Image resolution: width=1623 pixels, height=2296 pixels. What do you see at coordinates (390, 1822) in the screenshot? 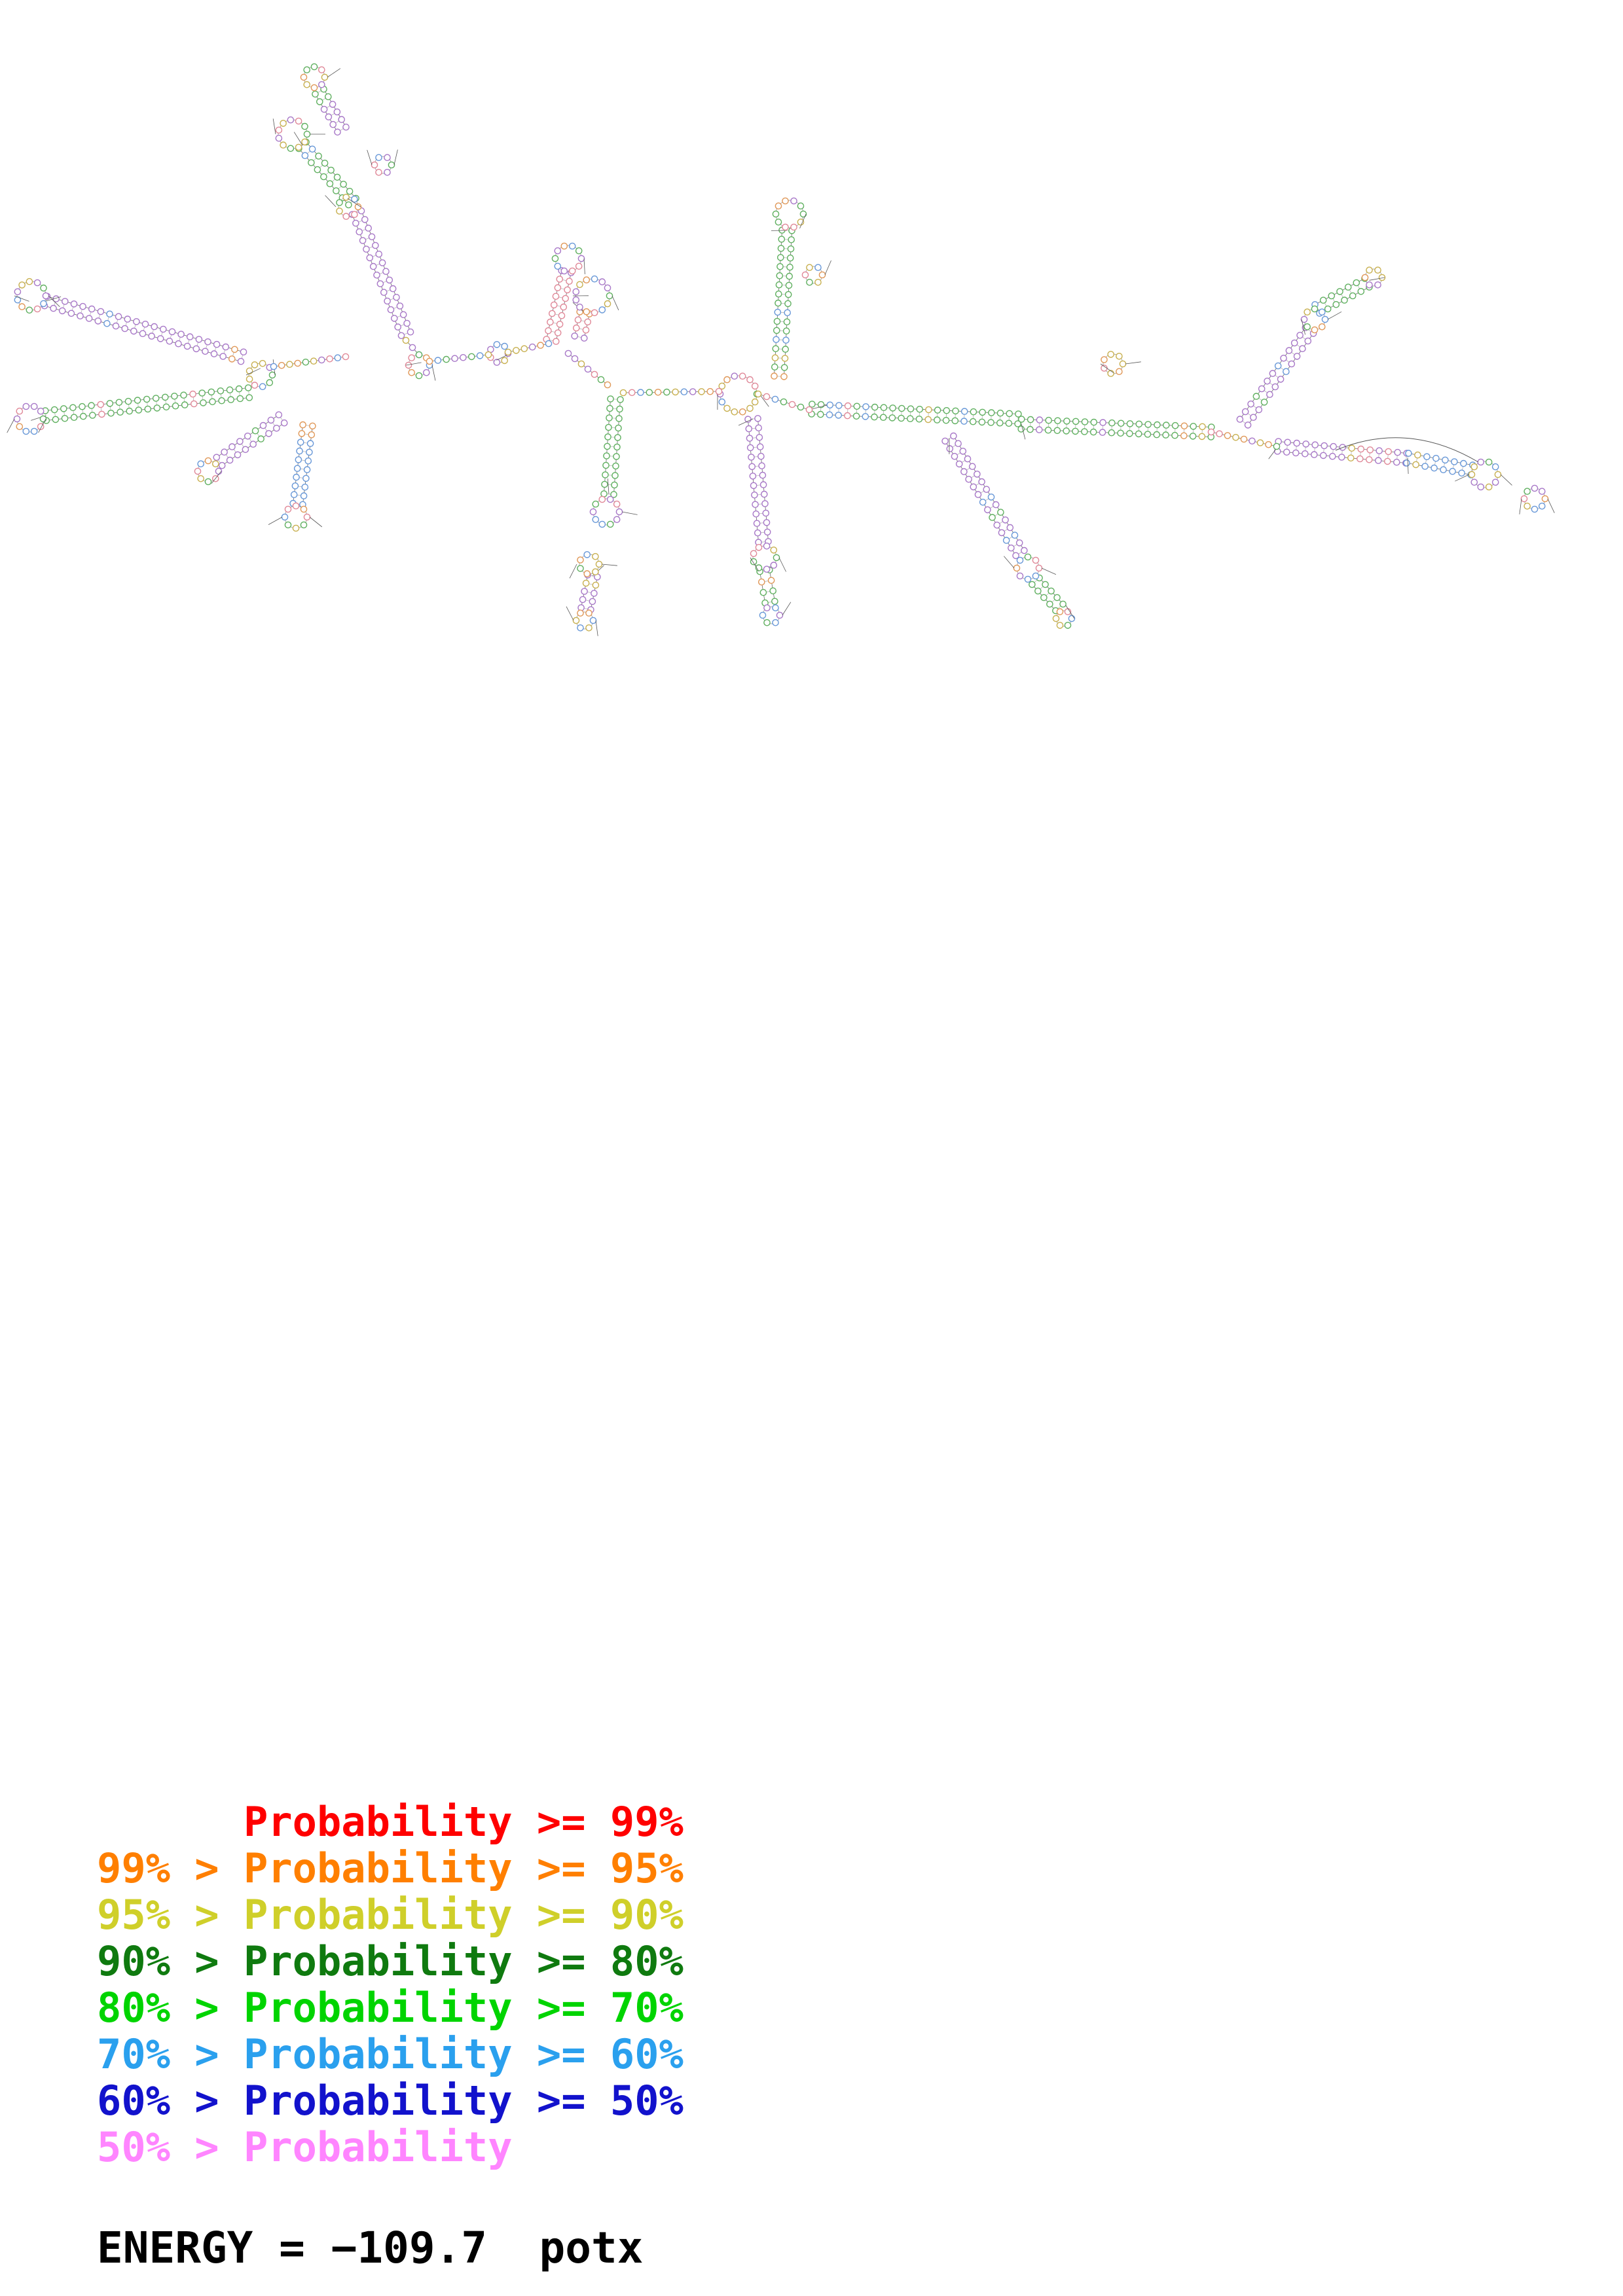
I see `legend-entry-0: Probability >= 99%` at bounding box center [390, 1822].